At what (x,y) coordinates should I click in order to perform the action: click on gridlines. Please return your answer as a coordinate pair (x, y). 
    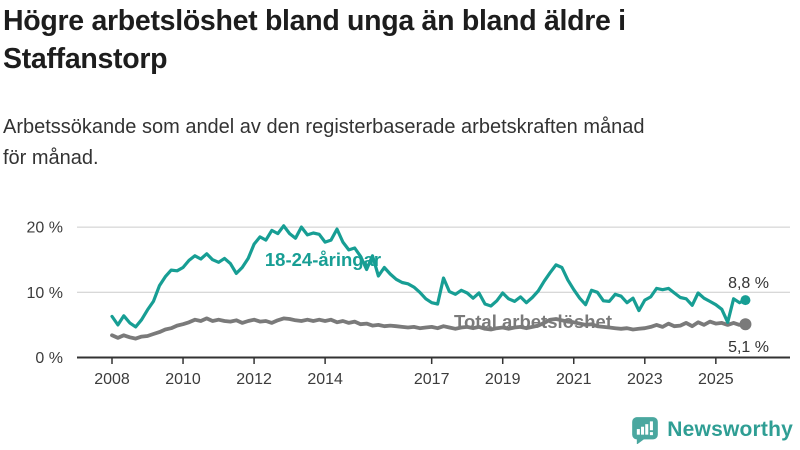
    Looking at the image, I should click on (433, 259).